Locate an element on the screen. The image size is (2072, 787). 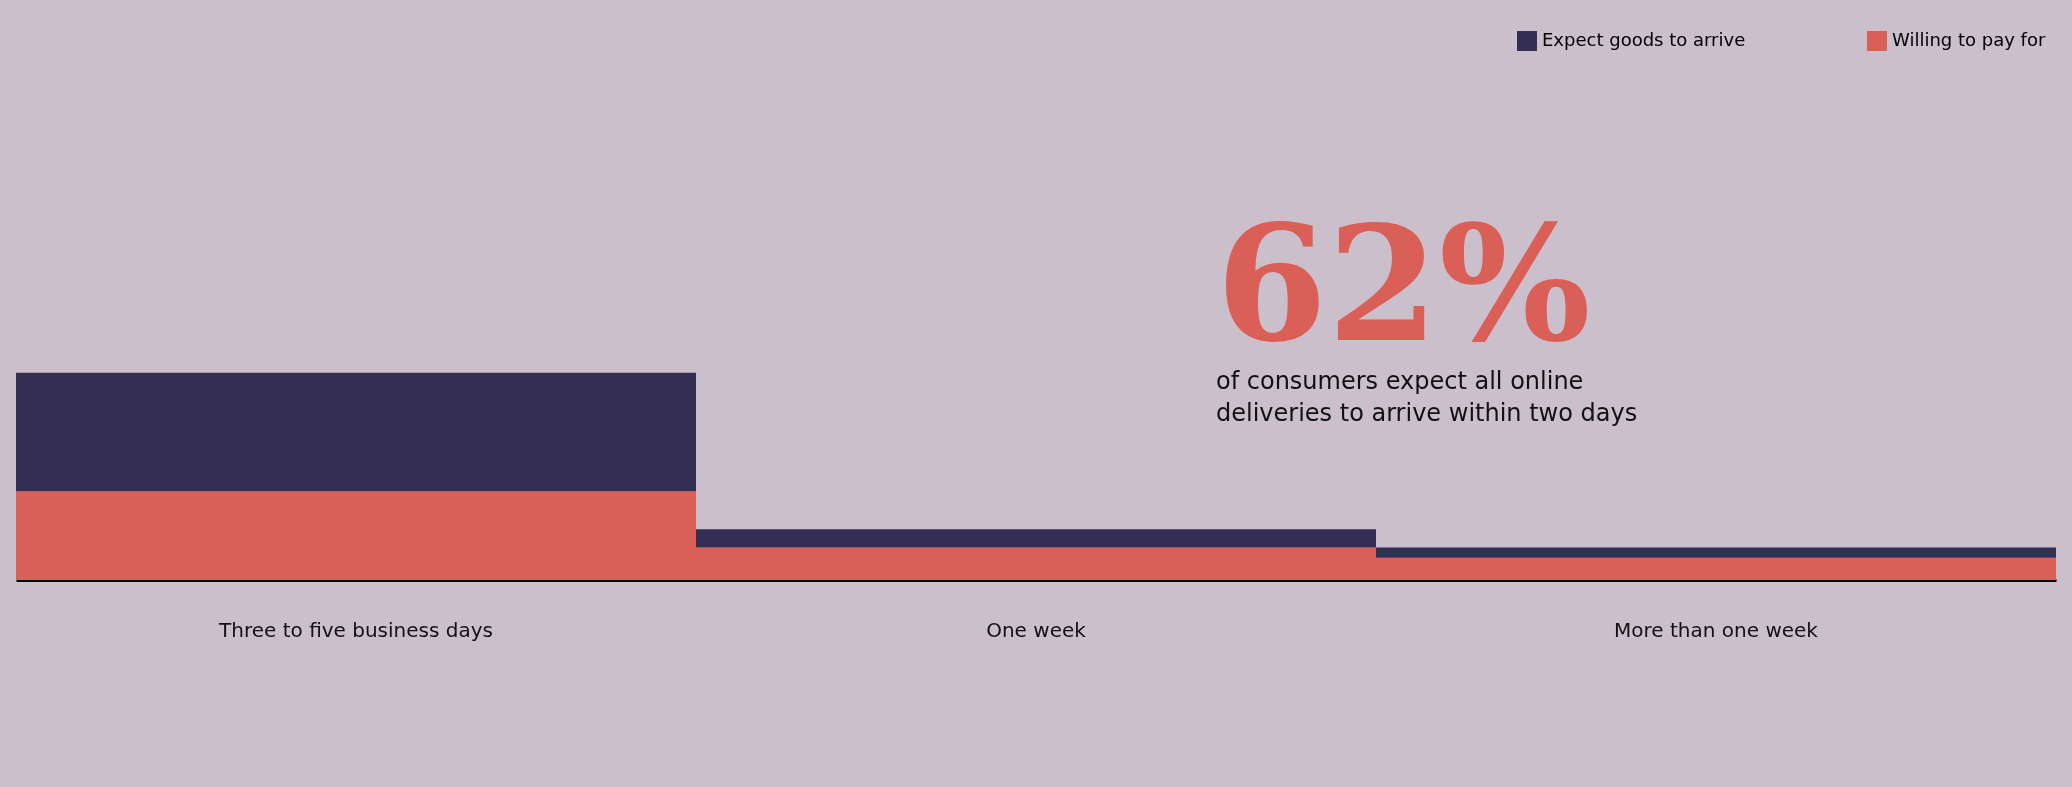
x-tick-label: Three to five business days is located at coordinates (355, 629).